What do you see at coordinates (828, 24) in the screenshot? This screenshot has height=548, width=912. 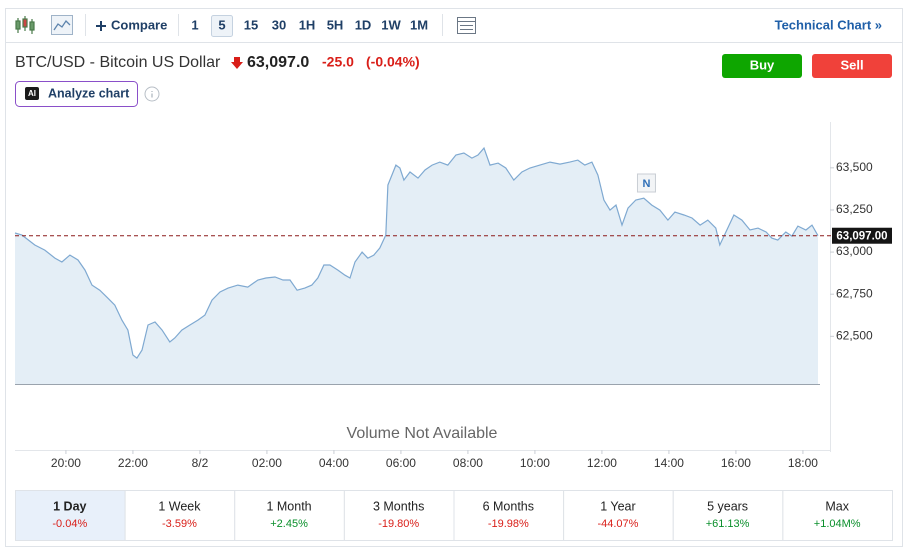 I see `technical-chart-link: Technical Chart »` at bounding box center [828, 24].